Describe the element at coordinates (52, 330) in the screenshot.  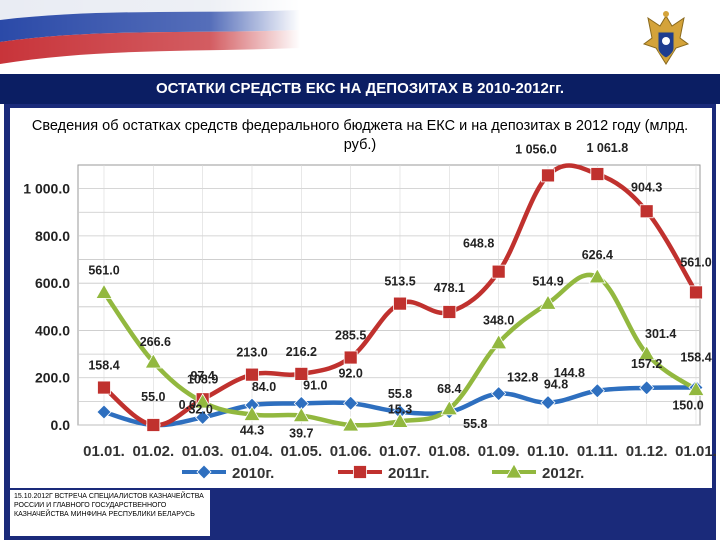
I see `y-tick-label: 400.0` at that location.